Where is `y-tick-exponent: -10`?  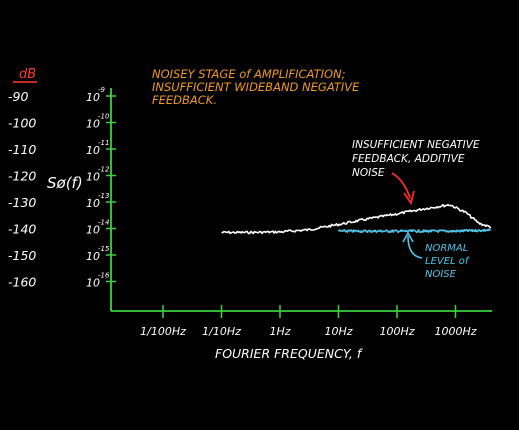
y-tick-exponent: -10 is located at coordinates (104, 117).